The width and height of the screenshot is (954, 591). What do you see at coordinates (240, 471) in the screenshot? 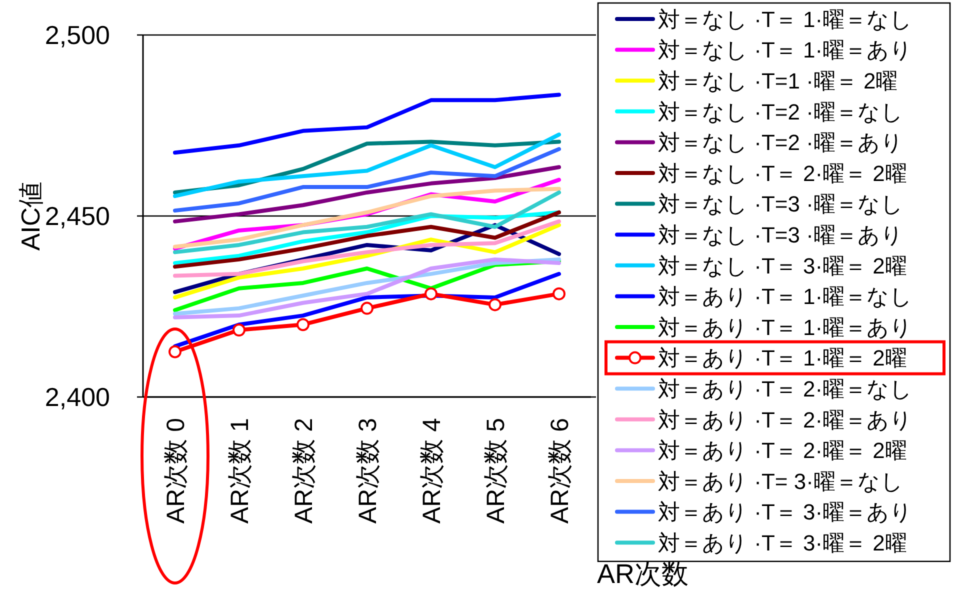
I see `x-tick-label: AR次数 1` at bounding box center [240, 471].